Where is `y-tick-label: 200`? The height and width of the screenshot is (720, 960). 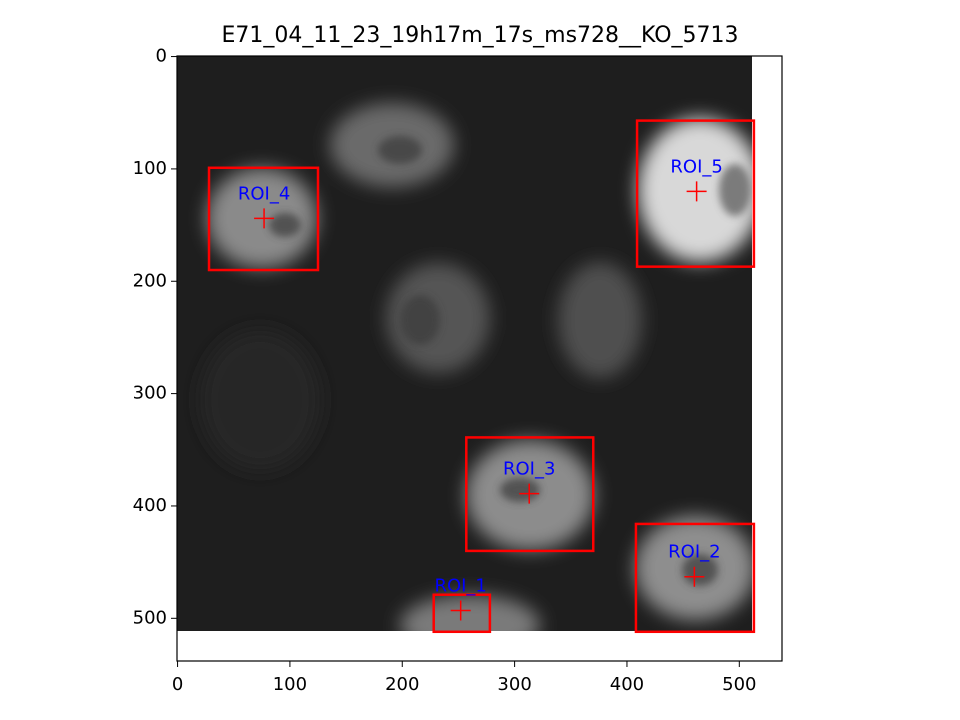
y-tick-label: 200 is located at coordinates (150, 280).